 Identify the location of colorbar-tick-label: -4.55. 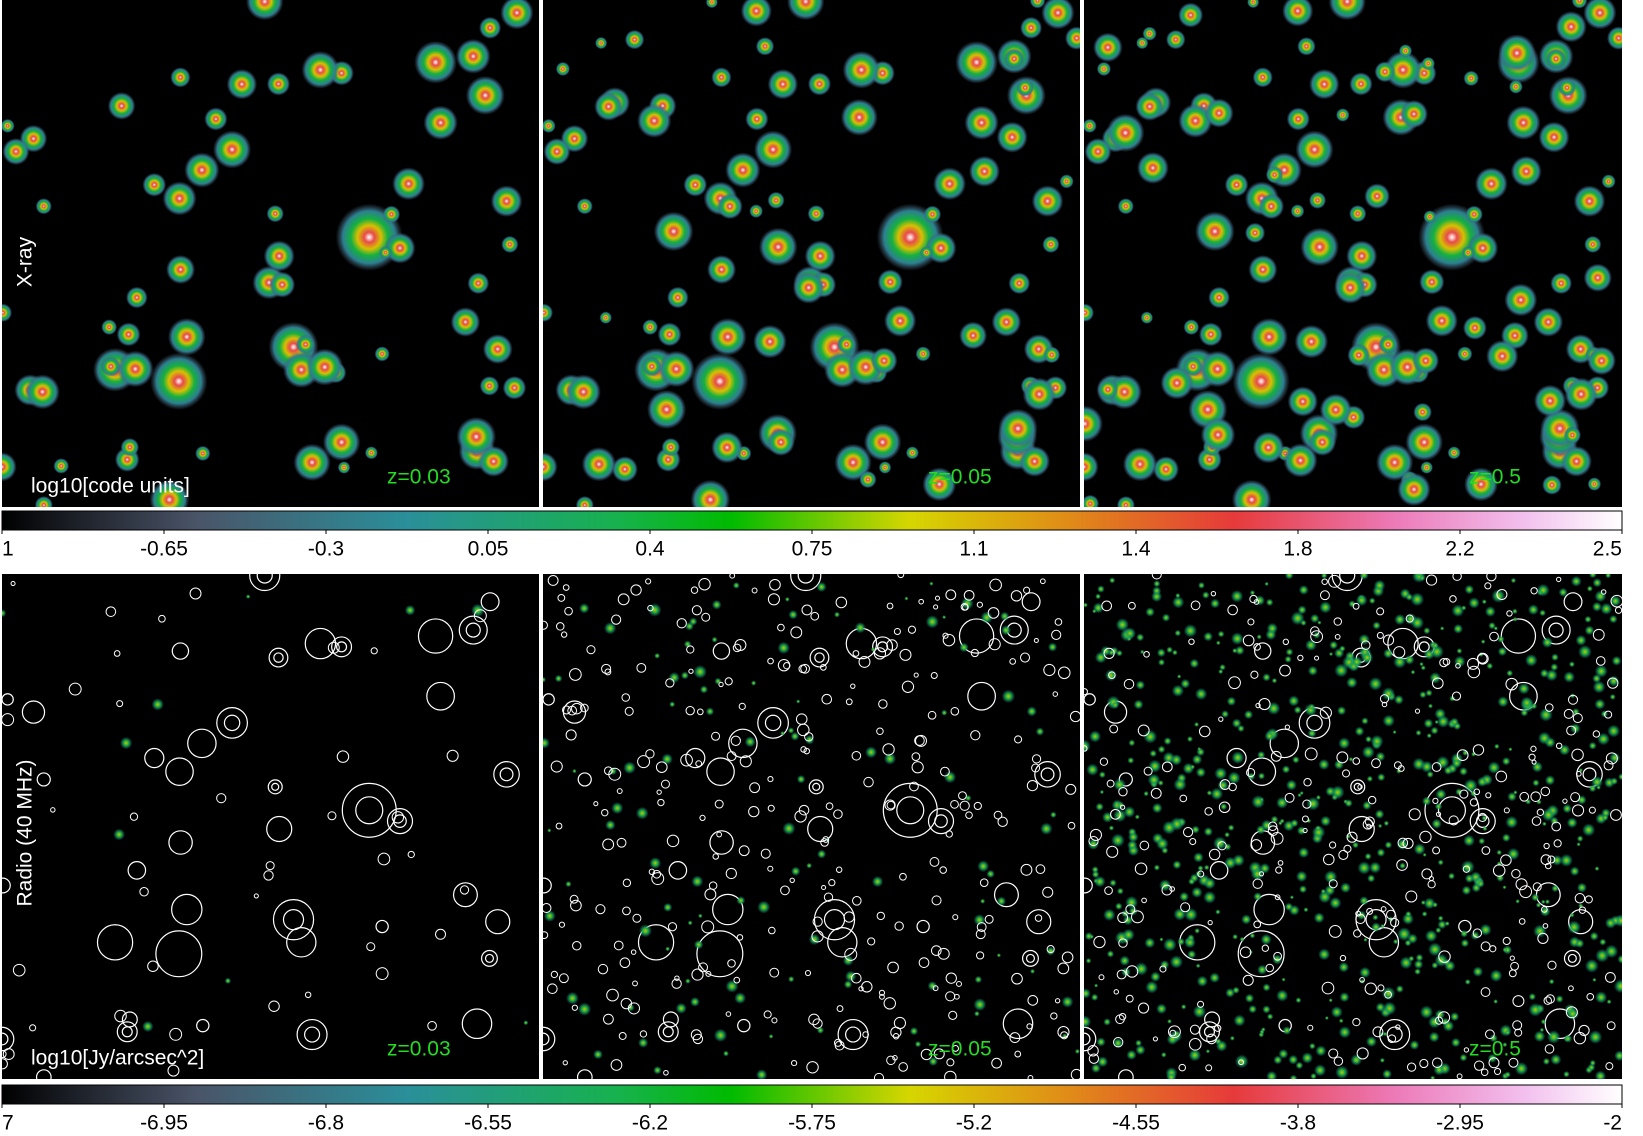
(1136, 1123).